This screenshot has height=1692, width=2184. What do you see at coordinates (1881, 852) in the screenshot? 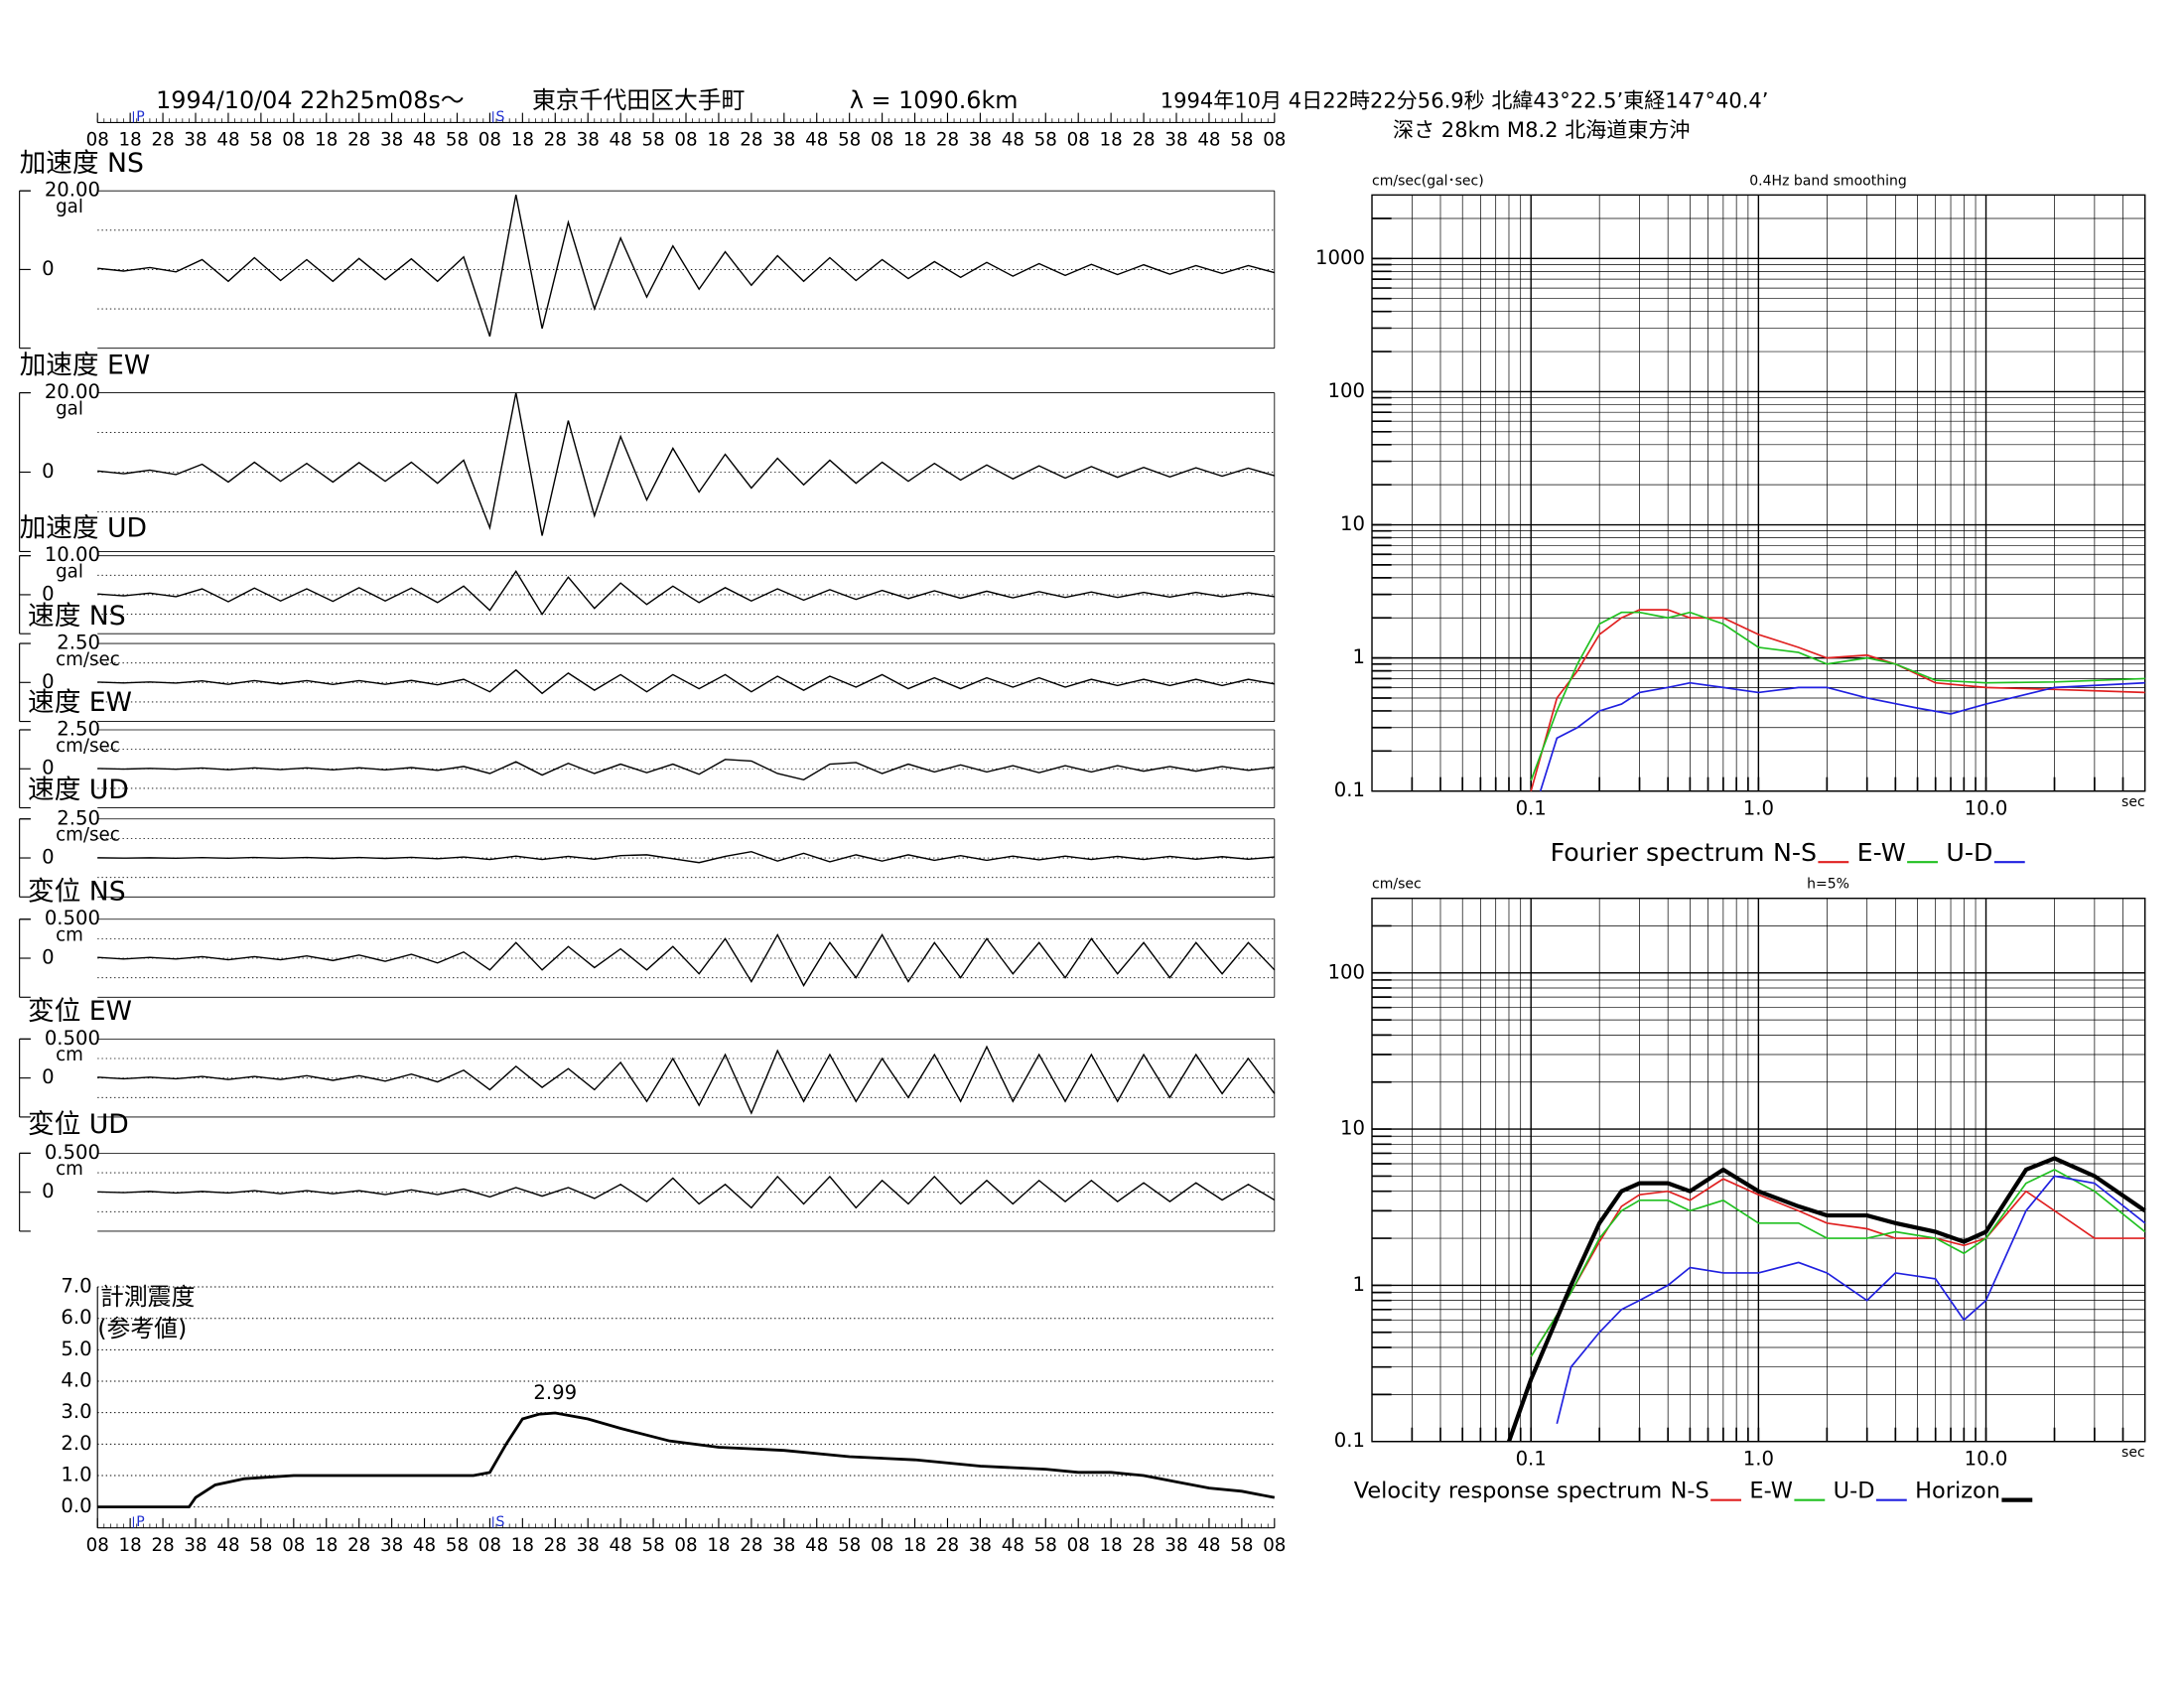
I see `legend-label: E-W` at bounding box center [1881, 852].